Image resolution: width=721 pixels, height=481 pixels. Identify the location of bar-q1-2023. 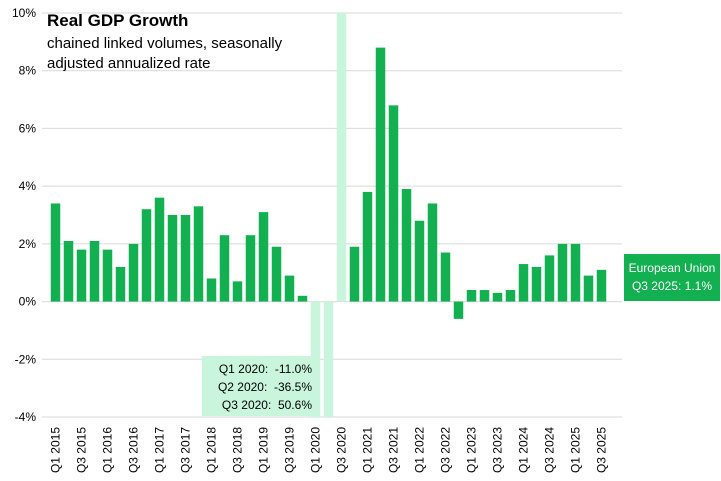
(471, 296).